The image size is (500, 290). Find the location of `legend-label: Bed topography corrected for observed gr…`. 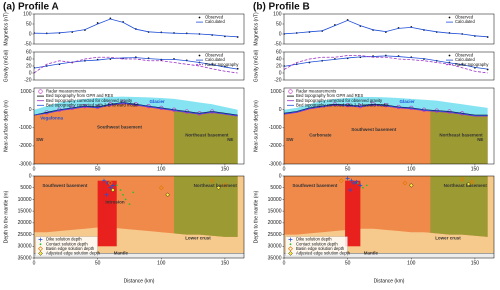

legend-label: Bed topography corrected for observed gr… is located at coordinates (89, 100).